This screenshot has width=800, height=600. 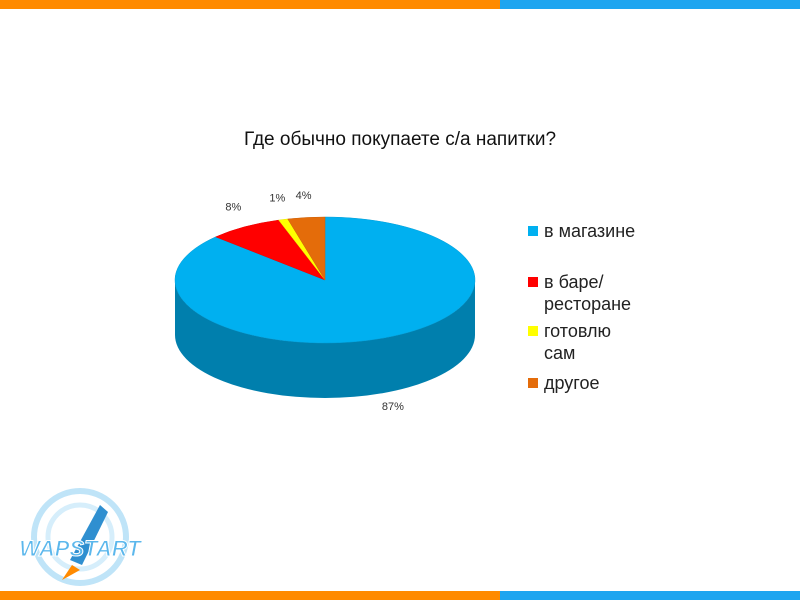 I want to click on pie-sides, so click(x=325, y=339).